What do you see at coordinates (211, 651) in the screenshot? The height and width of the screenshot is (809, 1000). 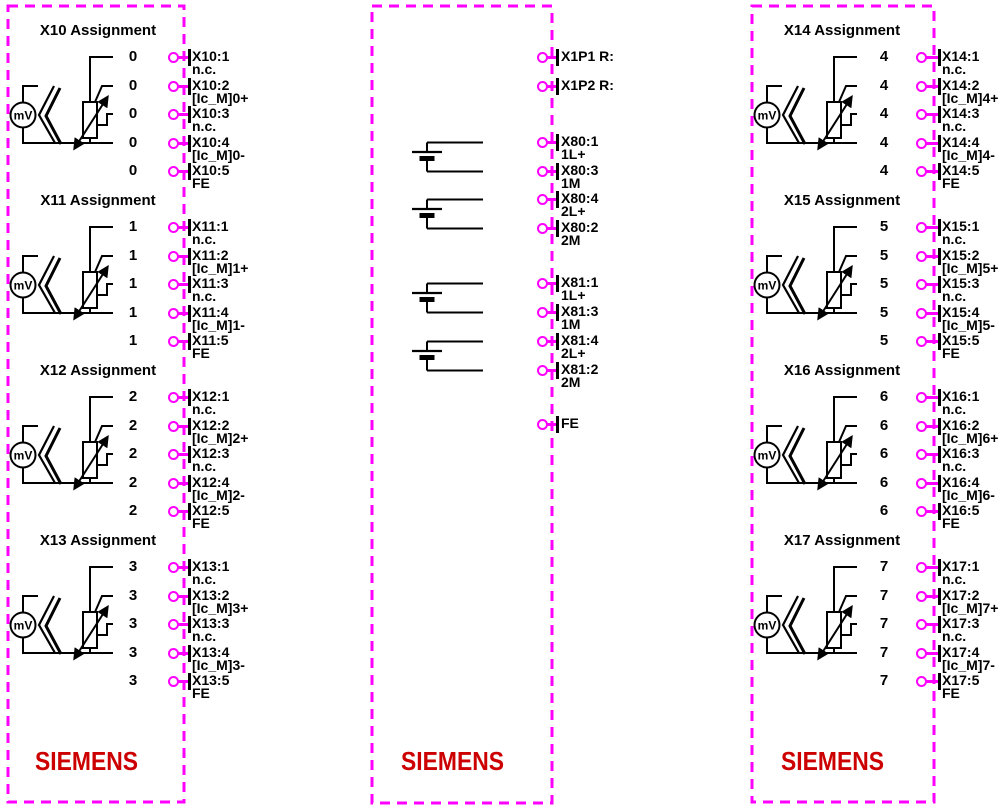 I see `terminal-name: X13:4` at bounding box center [211, 651].